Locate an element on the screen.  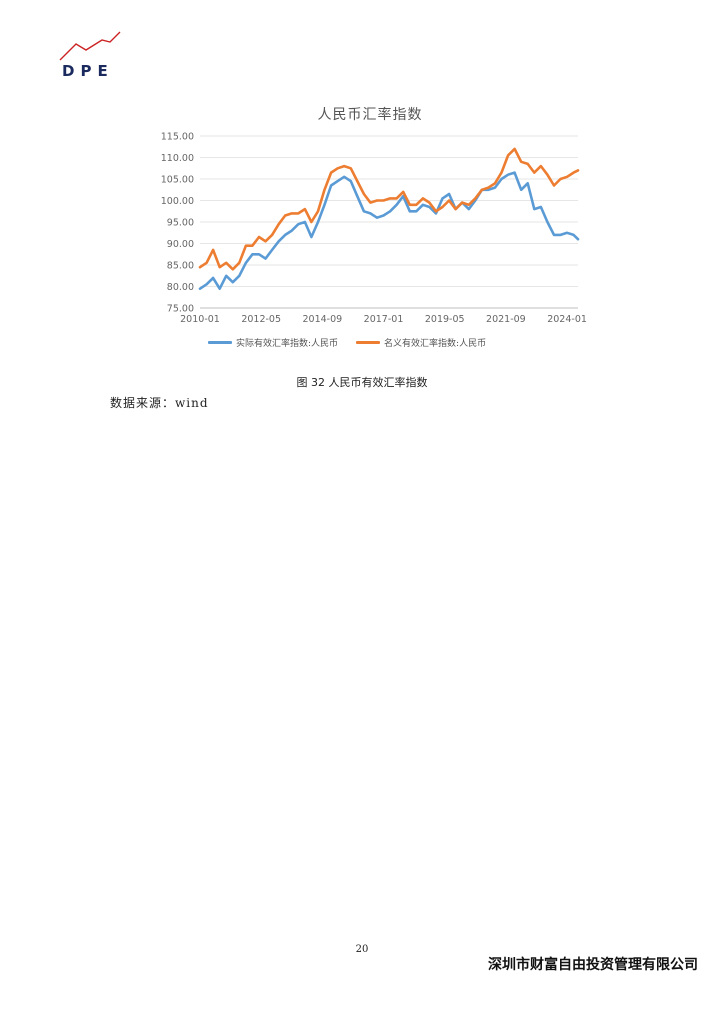
y-tick-label: 90.00 is located at coordinates (180, 244).